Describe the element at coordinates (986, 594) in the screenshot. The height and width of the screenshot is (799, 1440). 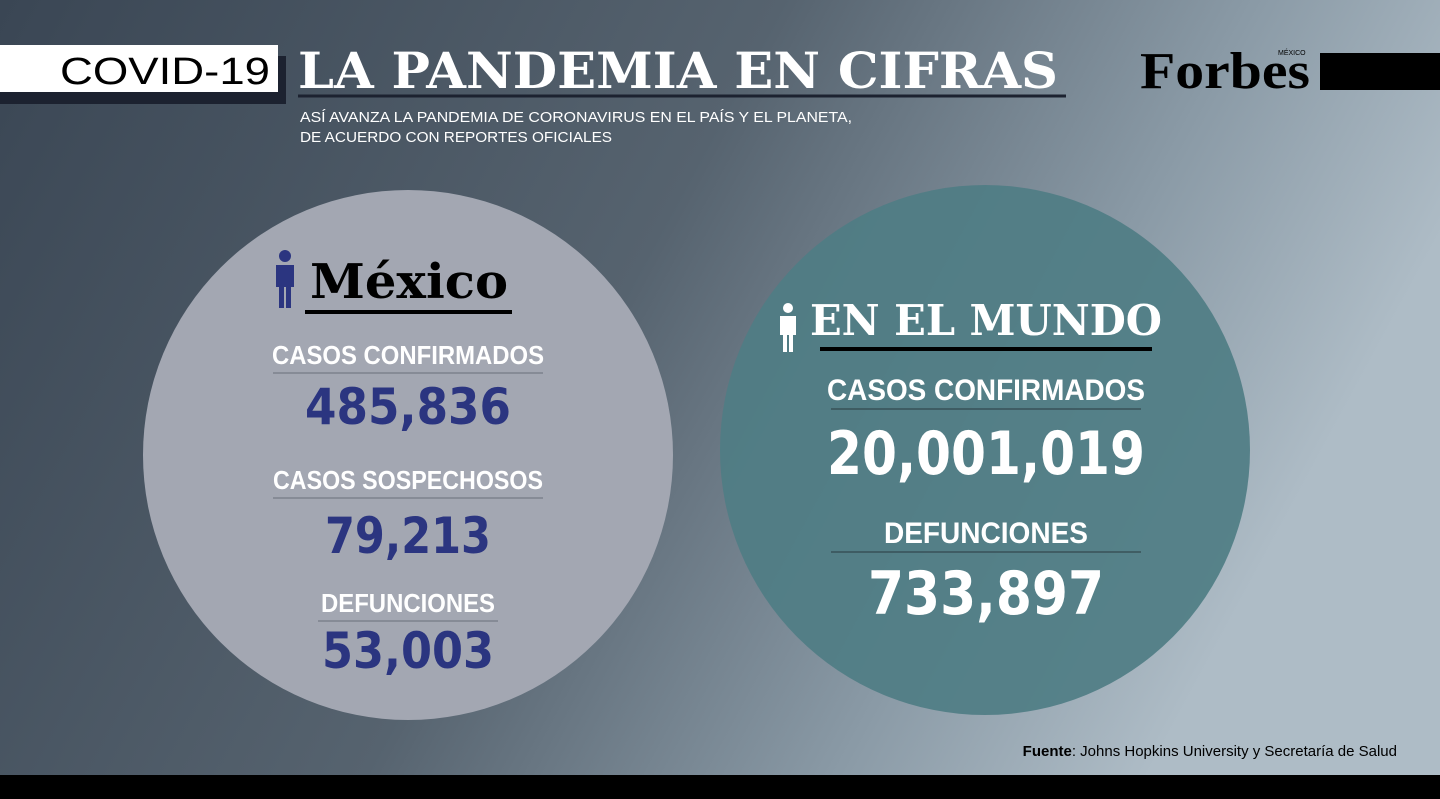
I see `stat-value: 733,897` at that location.